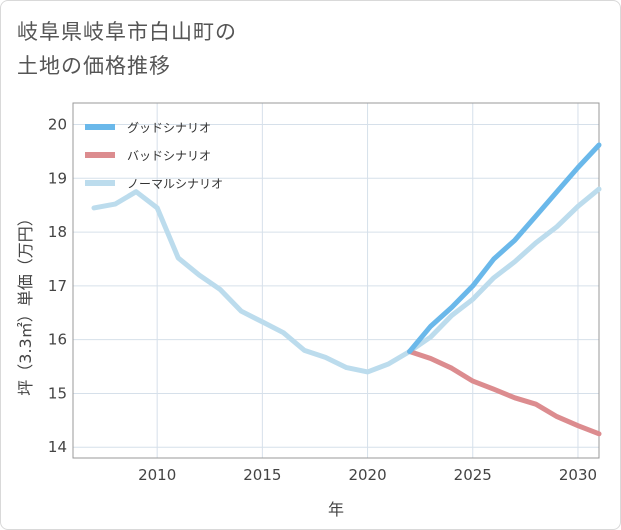  What do you see at coordinates (175, 184) in the screenshot?
I see `legend-label-2: ノーマルシナリオ` at bounding box center [175, 184].